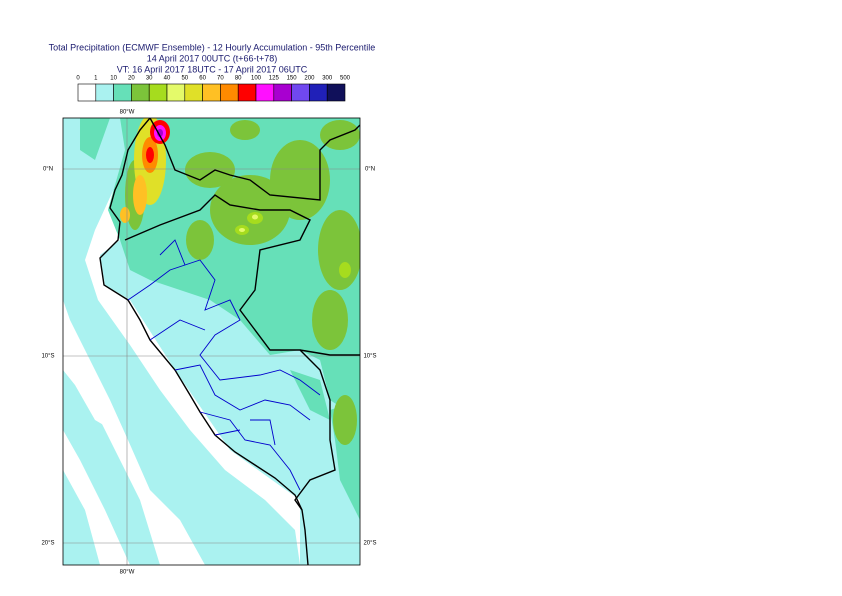 The image size is (842, 596). I want to click on legend-label: 40, so click(167, 79).